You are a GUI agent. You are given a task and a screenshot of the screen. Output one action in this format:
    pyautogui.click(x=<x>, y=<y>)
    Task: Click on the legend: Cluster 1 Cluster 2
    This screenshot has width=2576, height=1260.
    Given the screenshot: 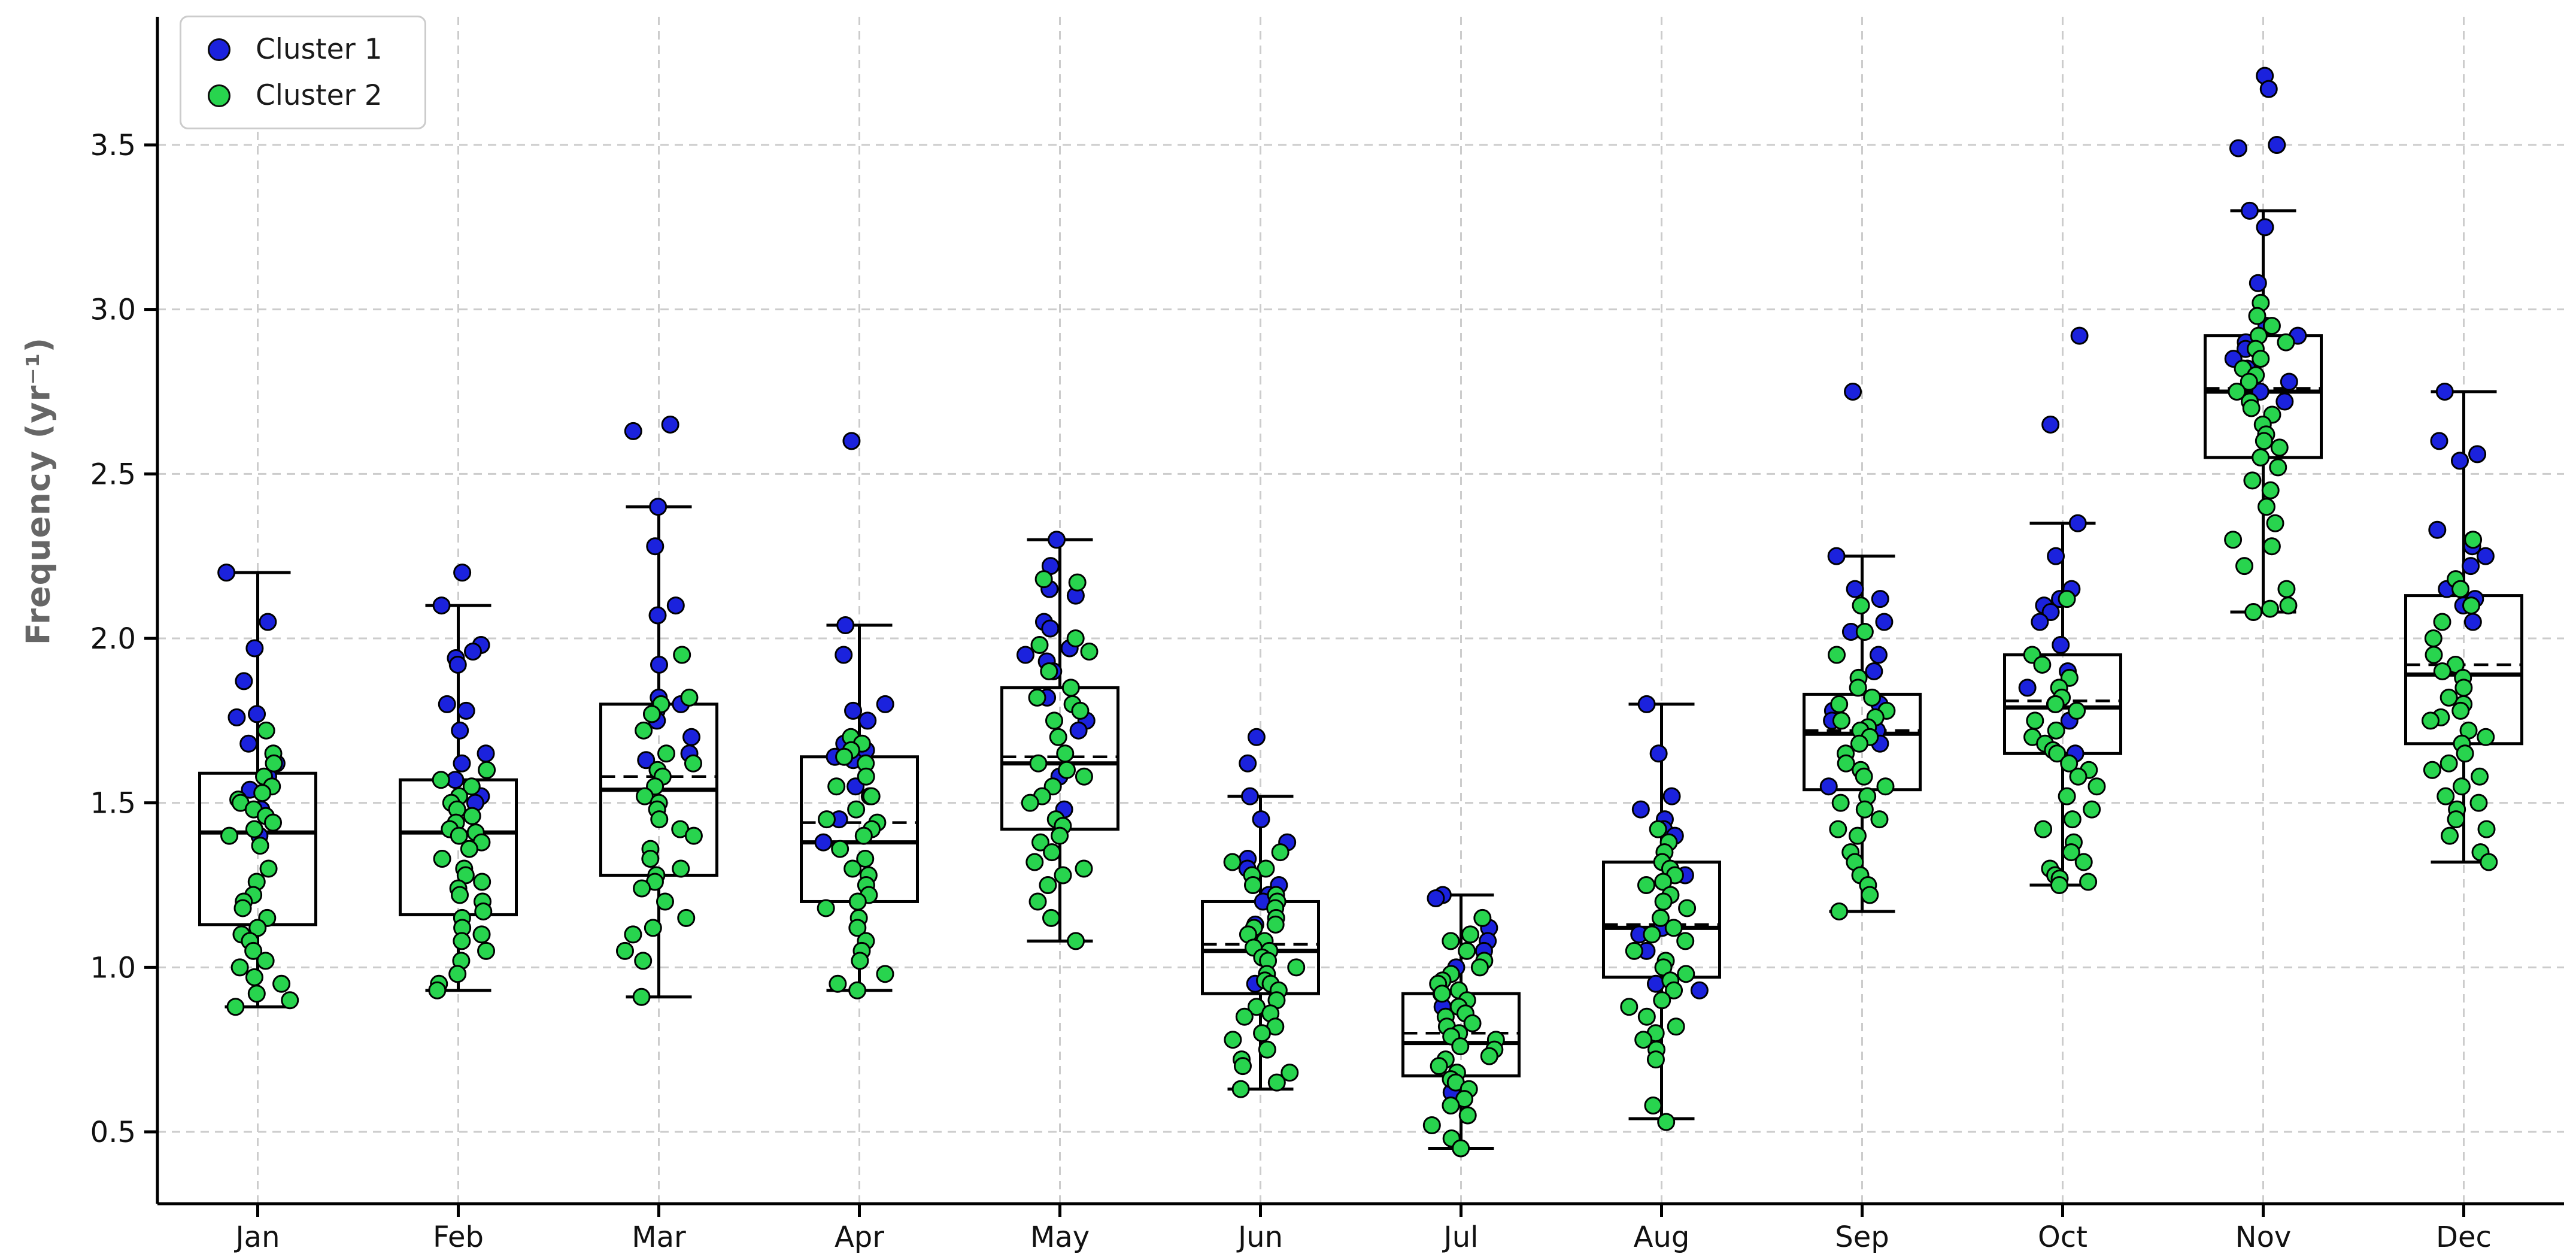 What is the action you would take?
    pyautogui.click(x=303, y=72)
    